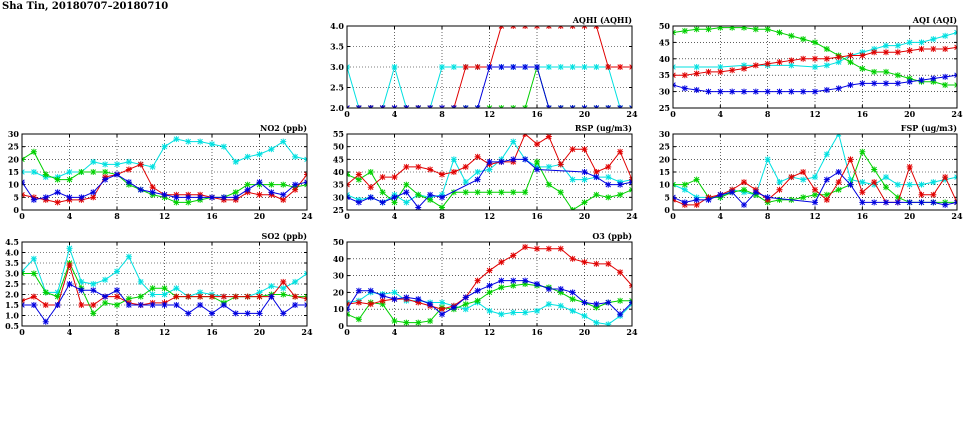  What do you see at coordinates (814, 216) in the screenshot?
I see `x-tick-label: 12` at bounding box center [814, 216].